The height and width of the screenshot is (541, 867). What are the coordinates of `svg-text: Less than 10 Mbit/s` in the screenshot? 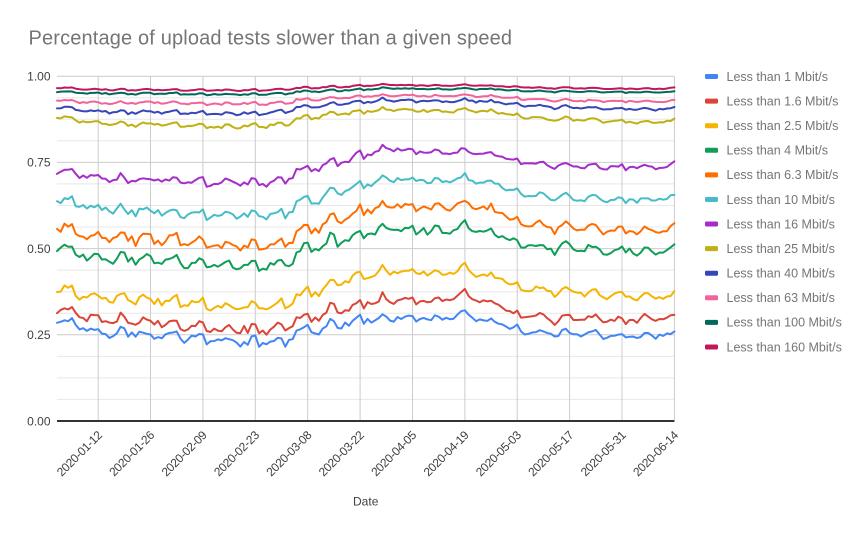 It's located at (781, 200).